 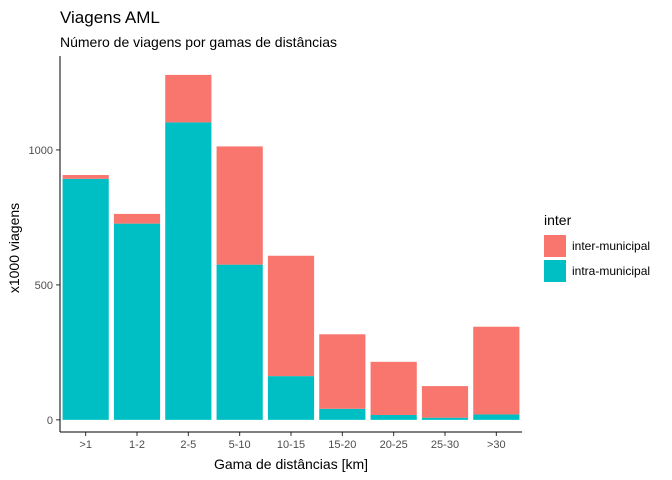 I want to click on x-tick-label: 5-10, so click(x=240, y=445).